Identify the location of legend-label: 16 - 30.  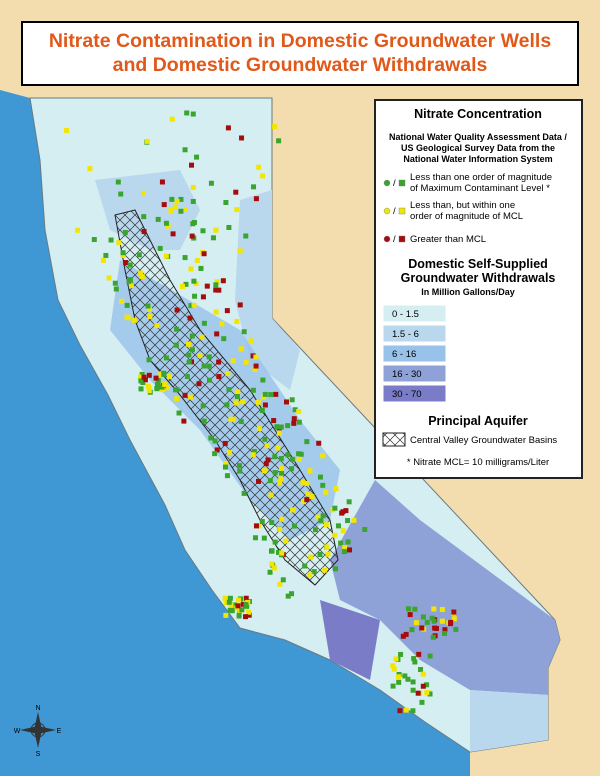
(407, 374).